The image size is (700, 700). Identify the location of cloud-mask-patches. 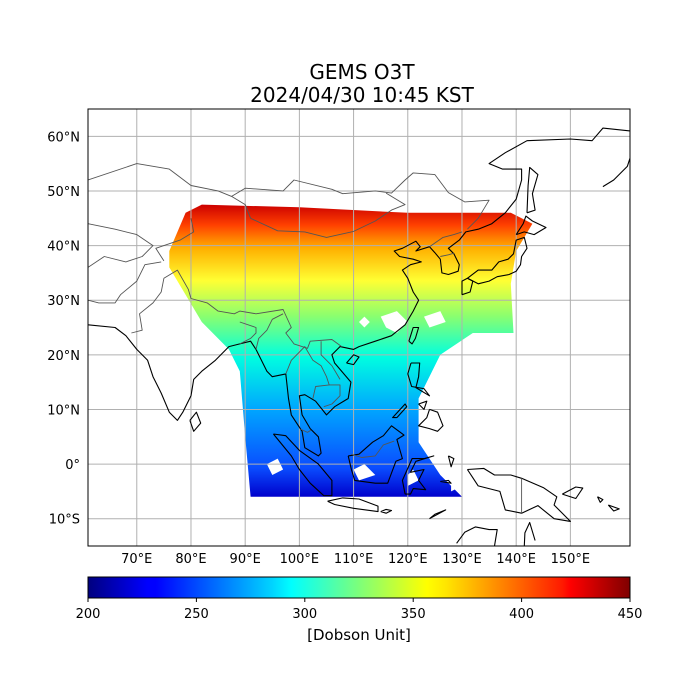
(364, 401).